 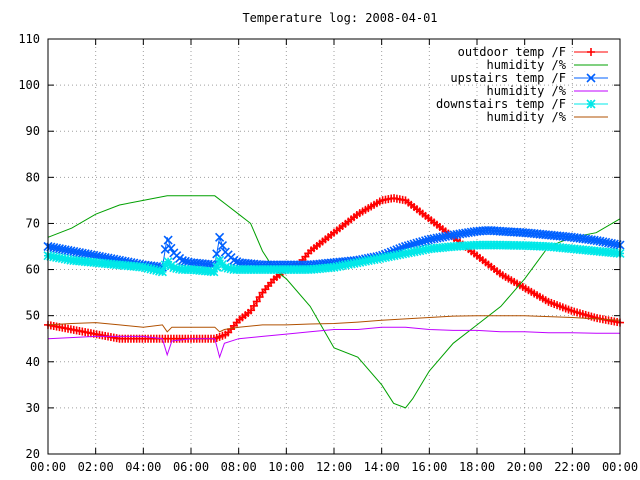 What do you see at coordinates (33, 270) in the screenshot?
I see `y-tick-label: 60` at bounding box center [33, 270].